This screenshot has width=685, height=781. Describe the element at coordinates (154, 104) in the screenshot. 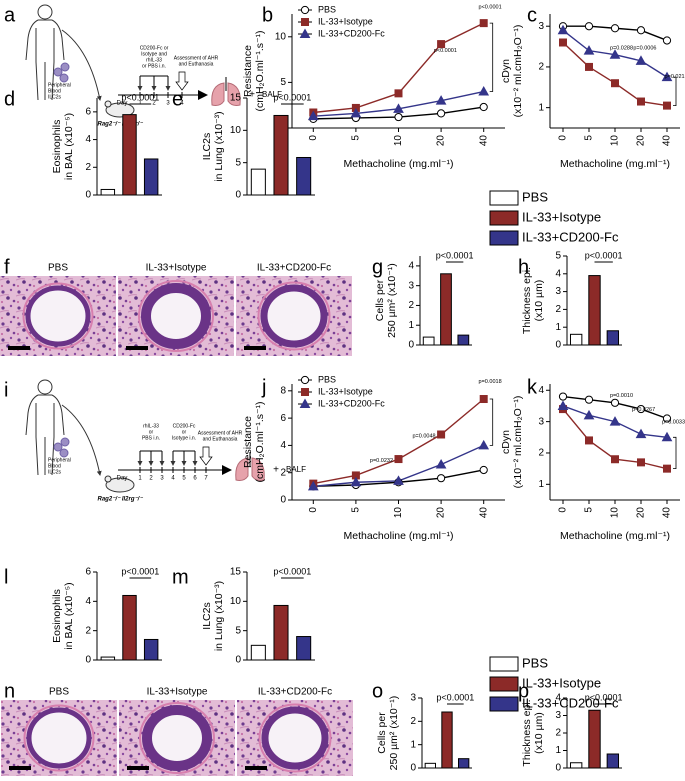

I see `day-number: 2` at that location.